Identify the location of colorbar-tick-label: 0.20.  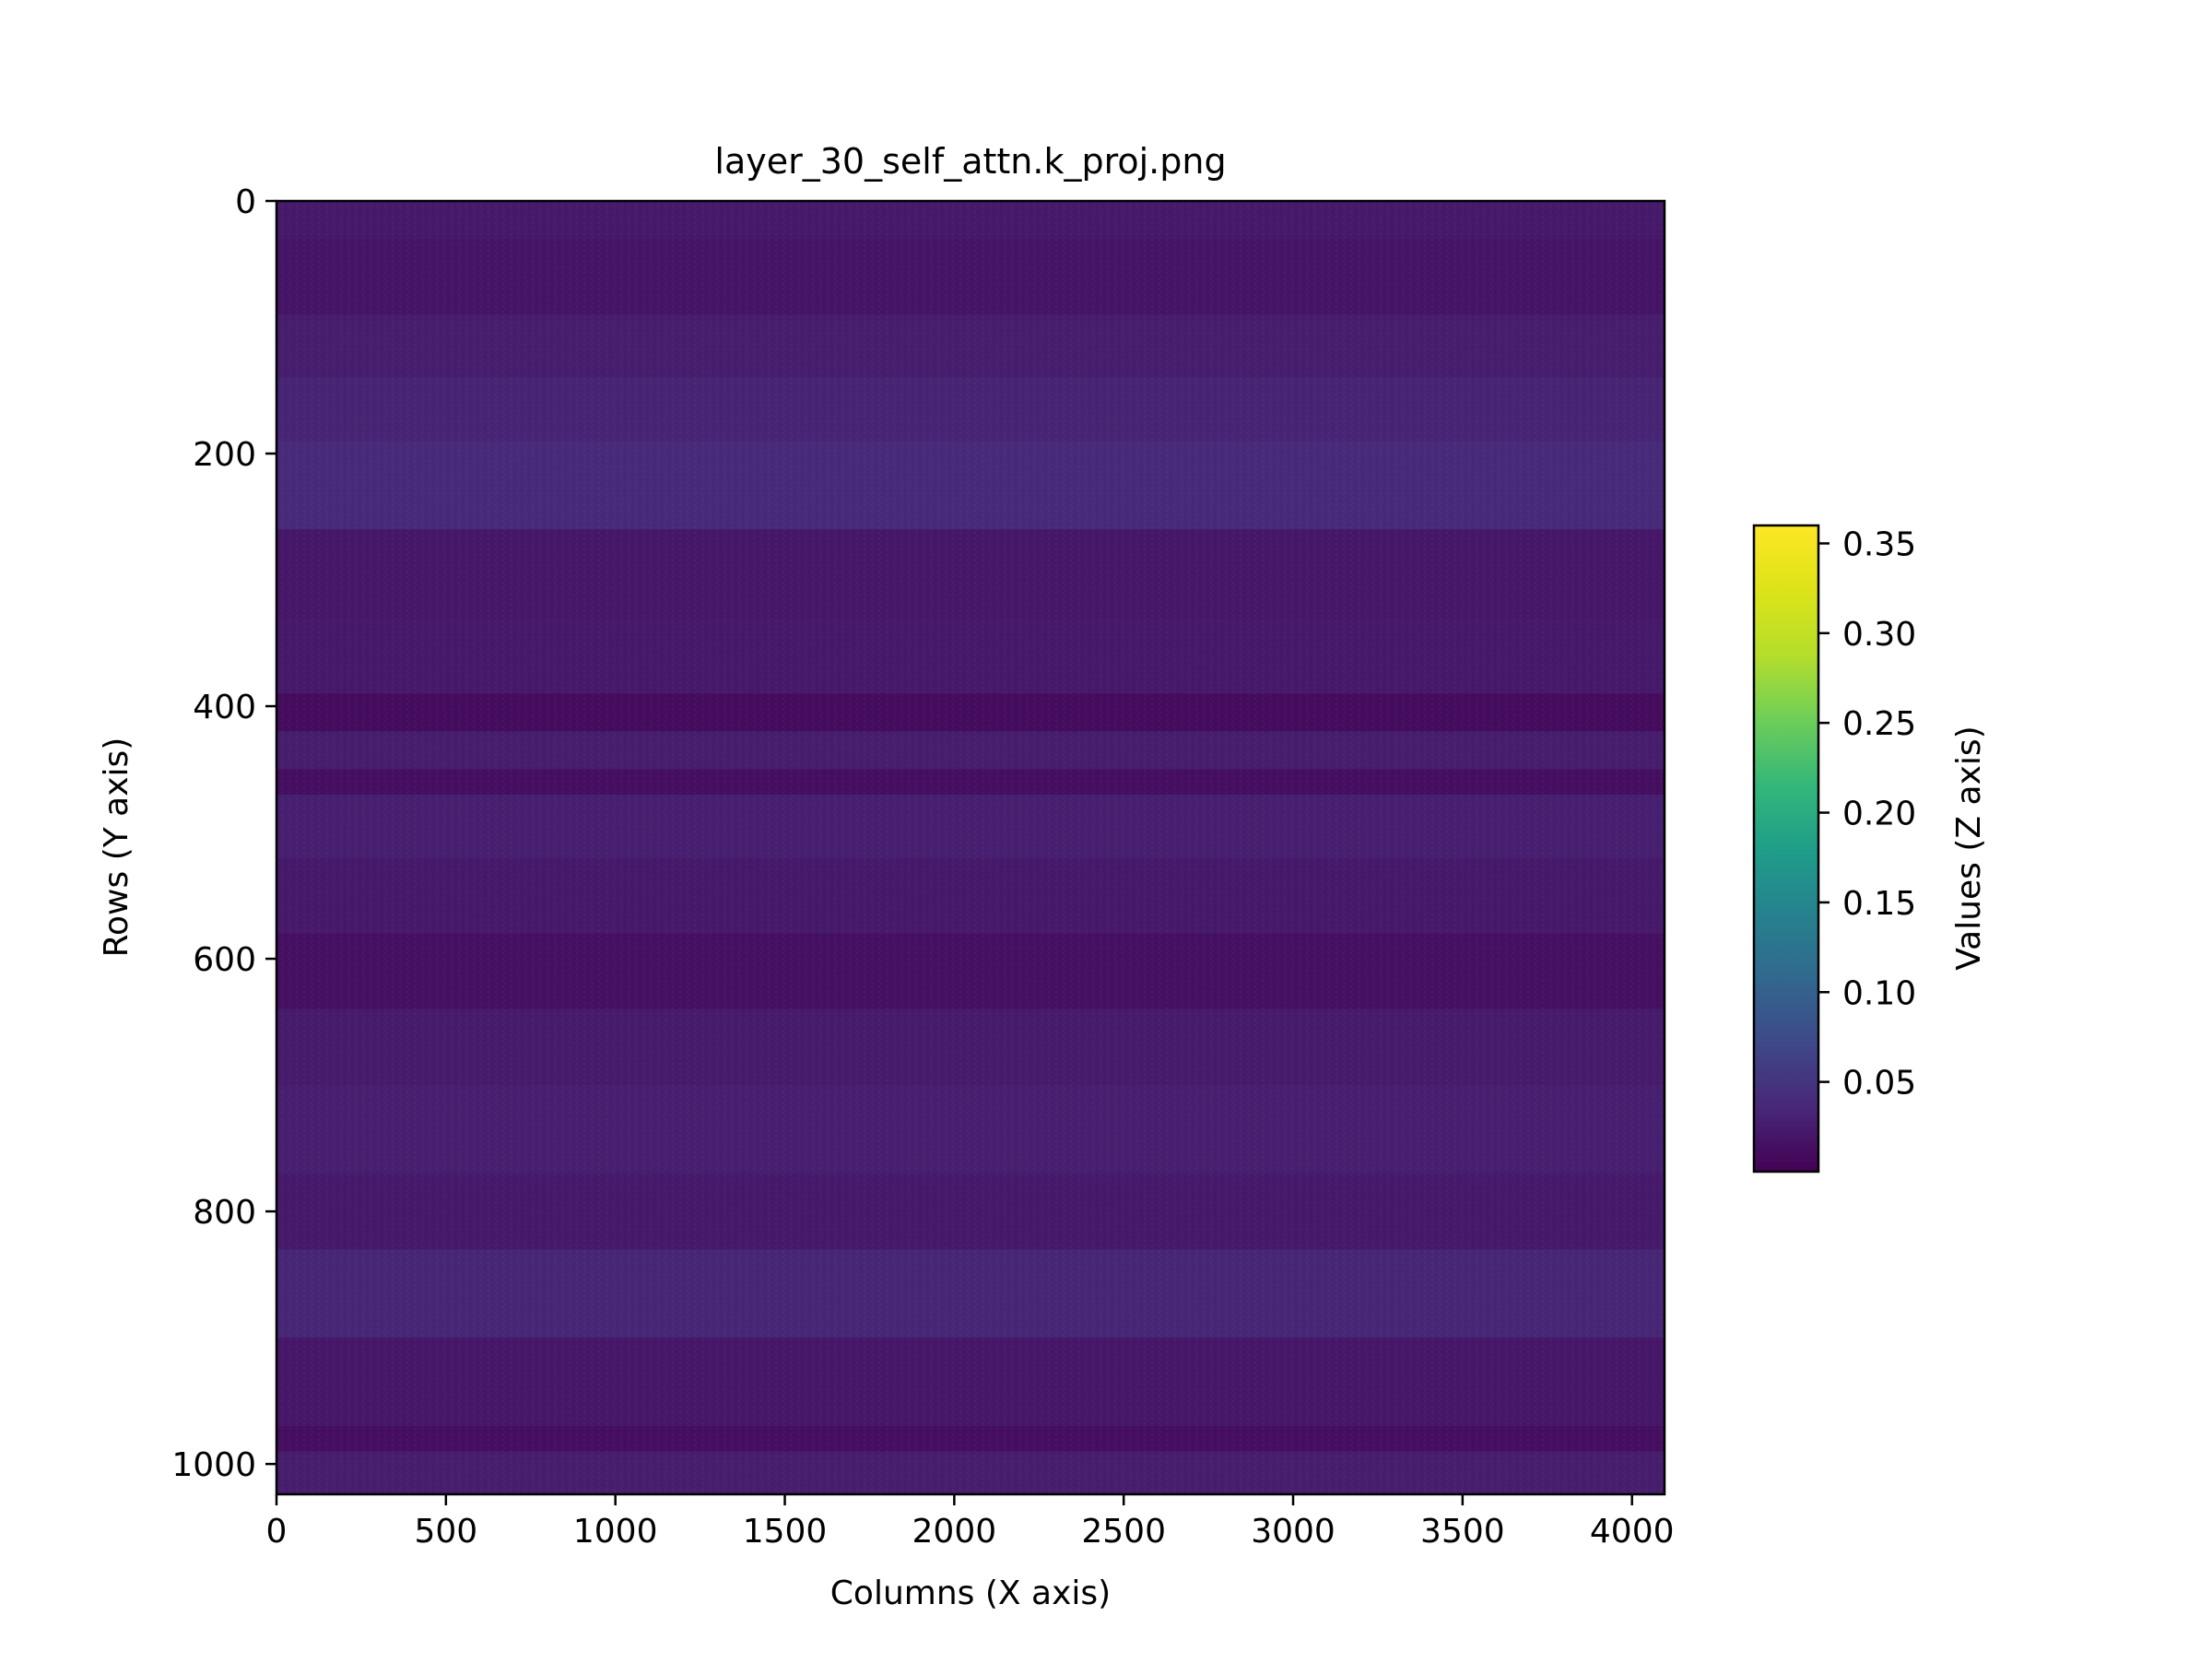
(1879, 814).